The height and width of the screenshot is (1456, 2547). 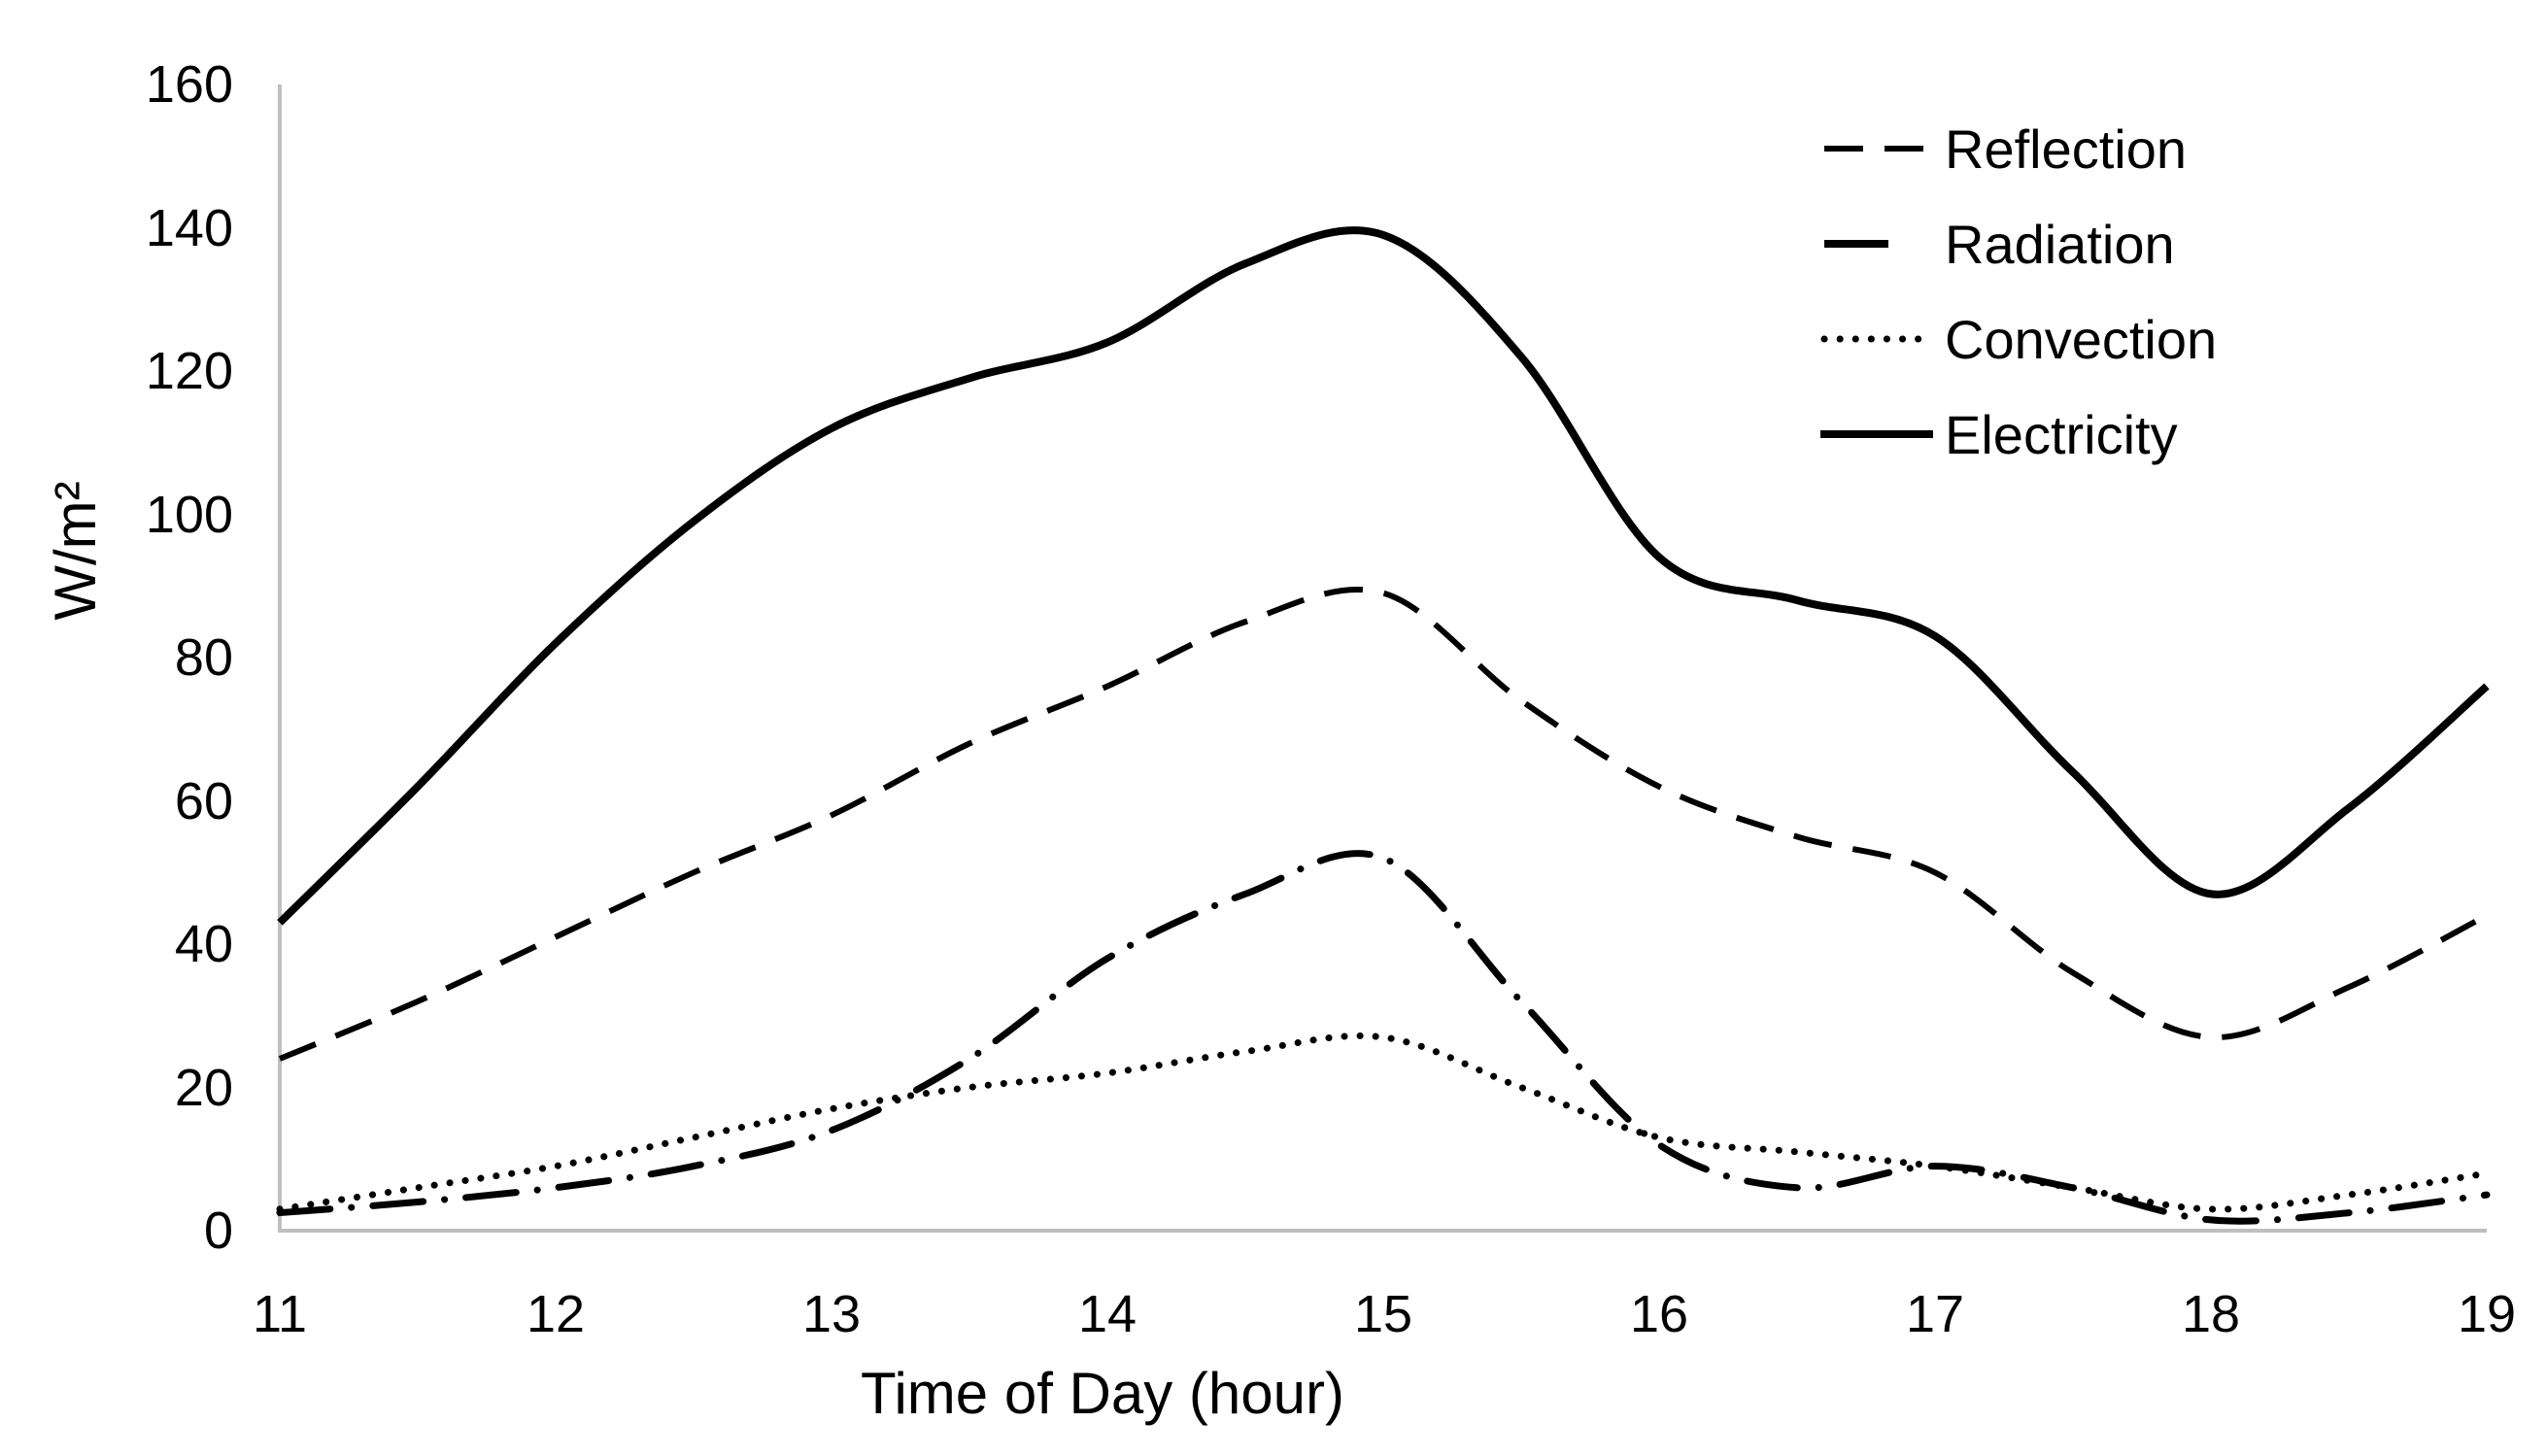 What do you see at coordinates (1383, 1122) in the screenshot?
I see `series-line-convection` at bounding box center [1383, 1122].